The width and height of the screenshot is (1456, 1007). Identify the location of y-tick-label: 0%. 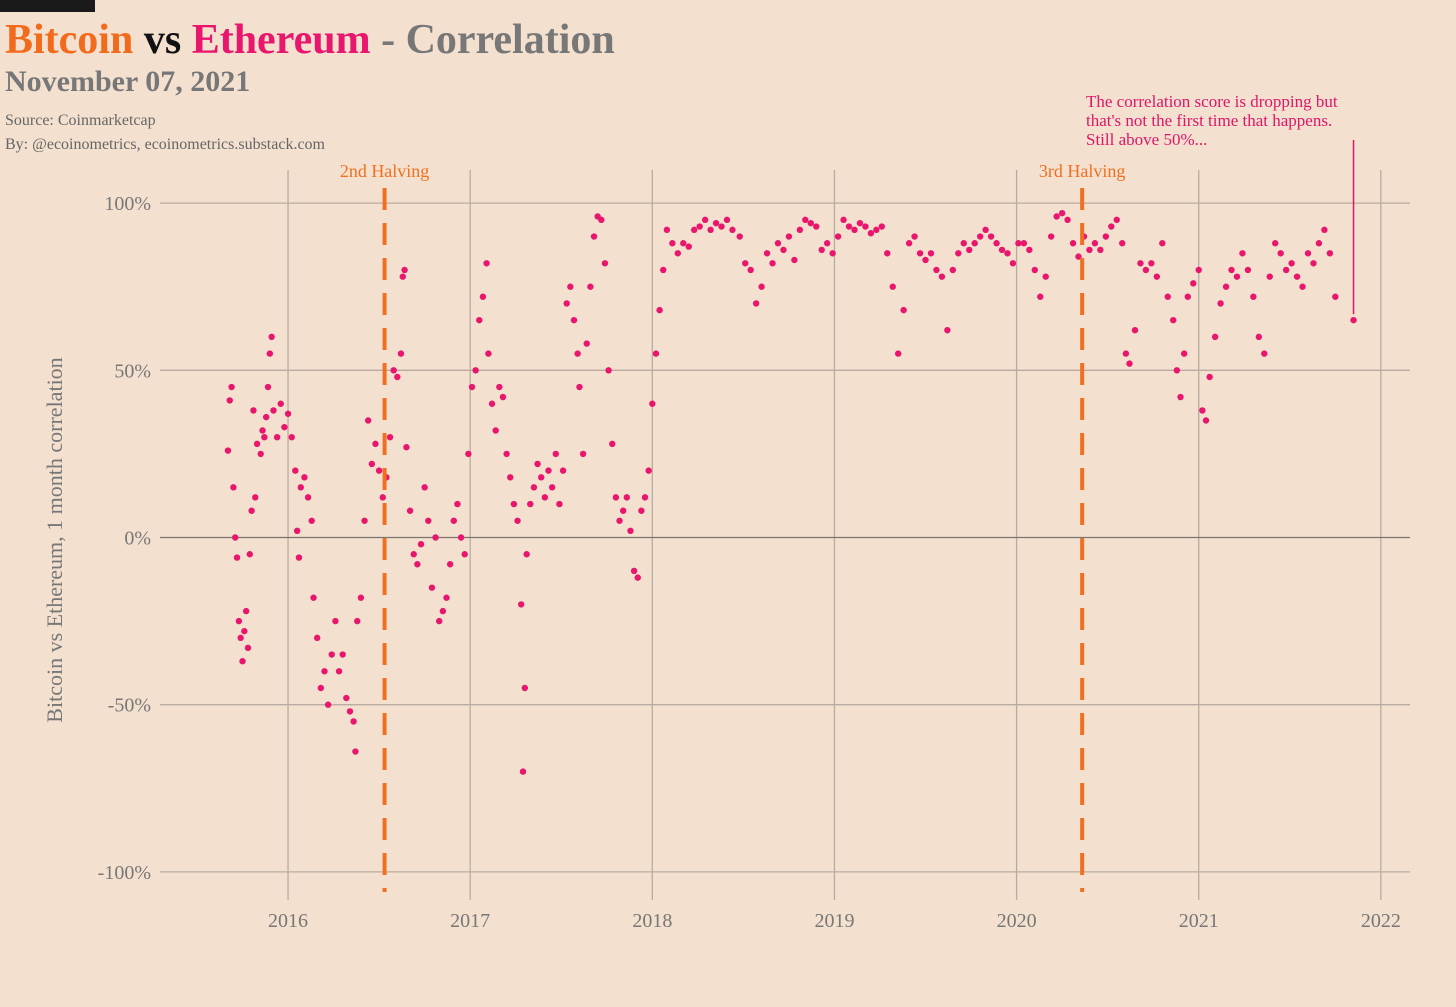
(137, 539).